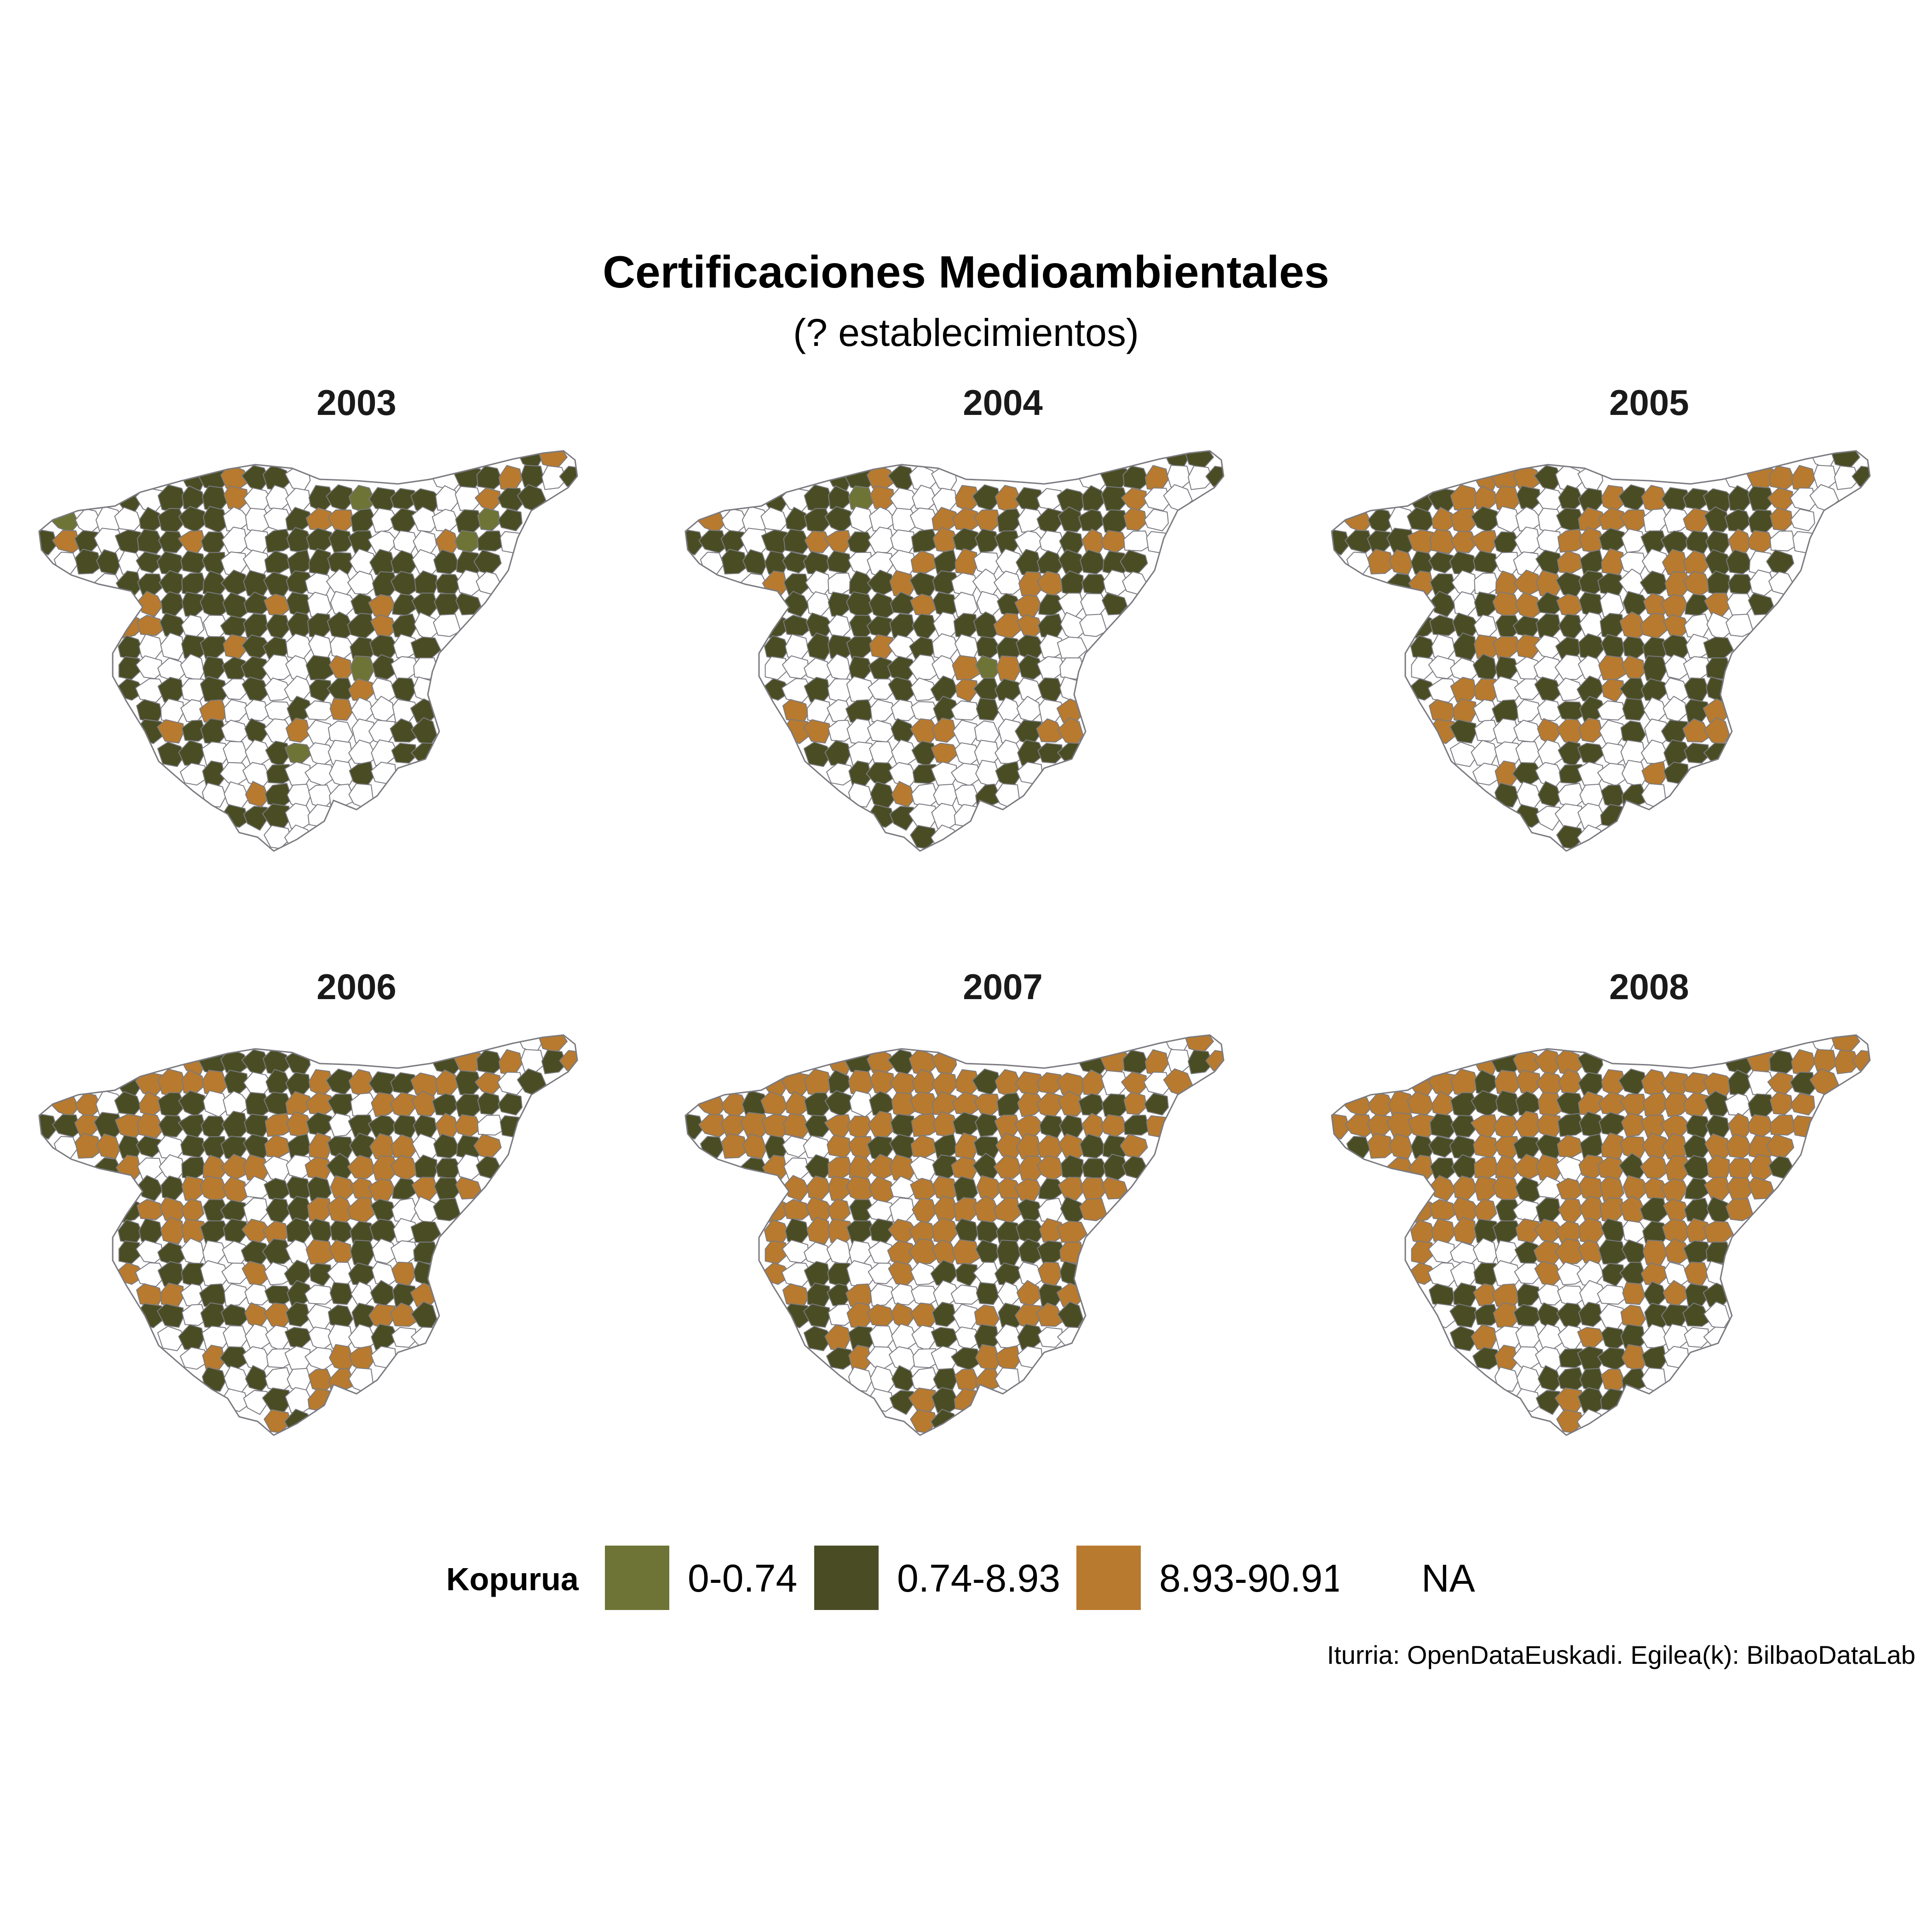  Describe the element at coordinates (1448, 1578) in the screenshot. I see `legend-label-na: NA` at that location.